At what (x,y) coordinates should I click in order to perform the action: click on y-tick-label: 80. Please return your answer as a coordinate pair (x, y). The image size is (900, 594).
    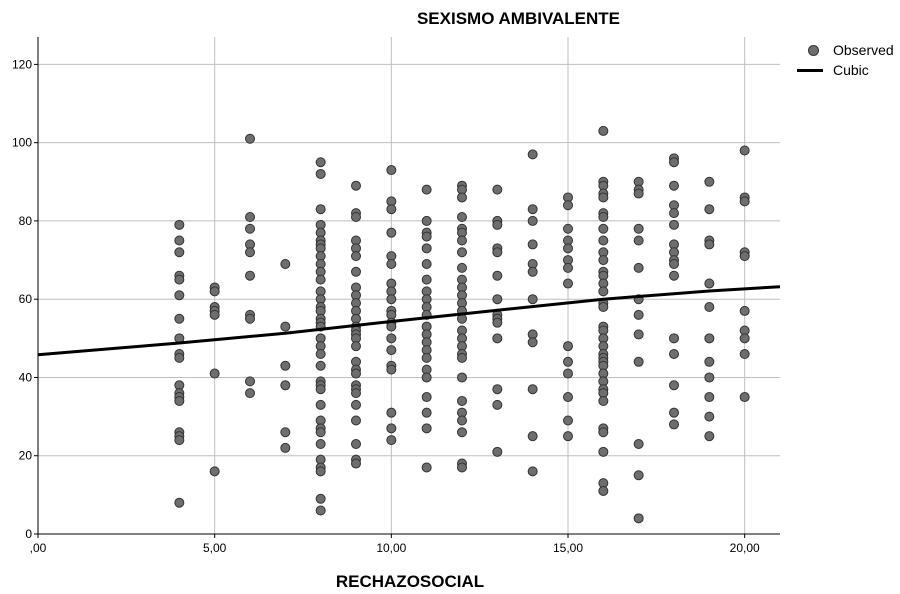
    Looking at the image, I should click on (26, 221).